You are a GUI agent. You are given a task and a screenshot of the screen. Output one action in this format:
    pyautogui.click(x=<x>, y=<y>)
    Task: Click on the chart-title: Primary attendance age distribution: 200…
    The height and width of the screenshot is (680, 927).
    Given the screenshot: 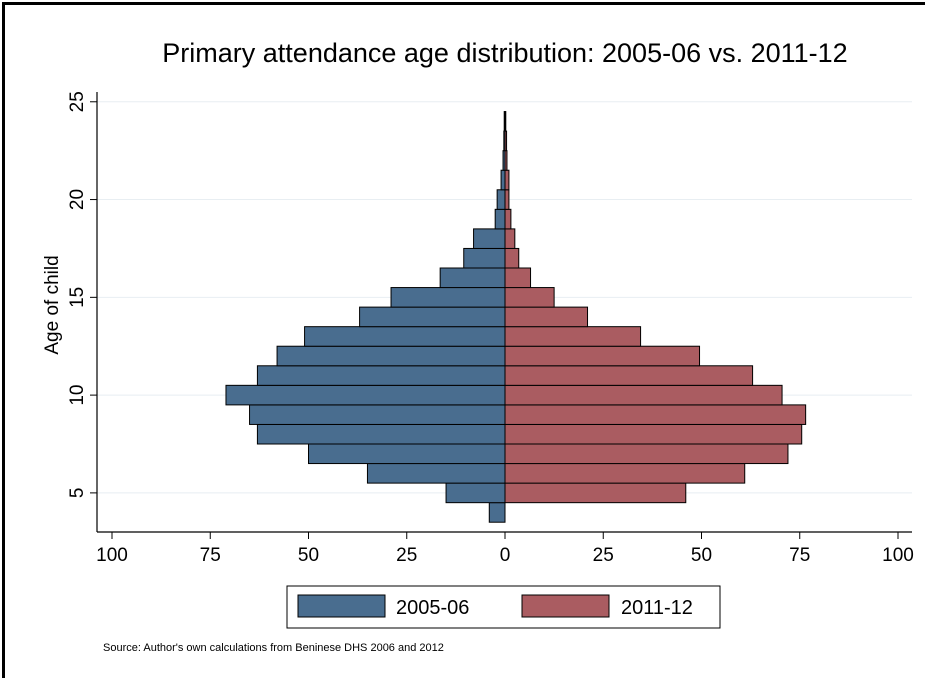 What is the action you would take?
    pyautogui.click(x=504, y=53)
    